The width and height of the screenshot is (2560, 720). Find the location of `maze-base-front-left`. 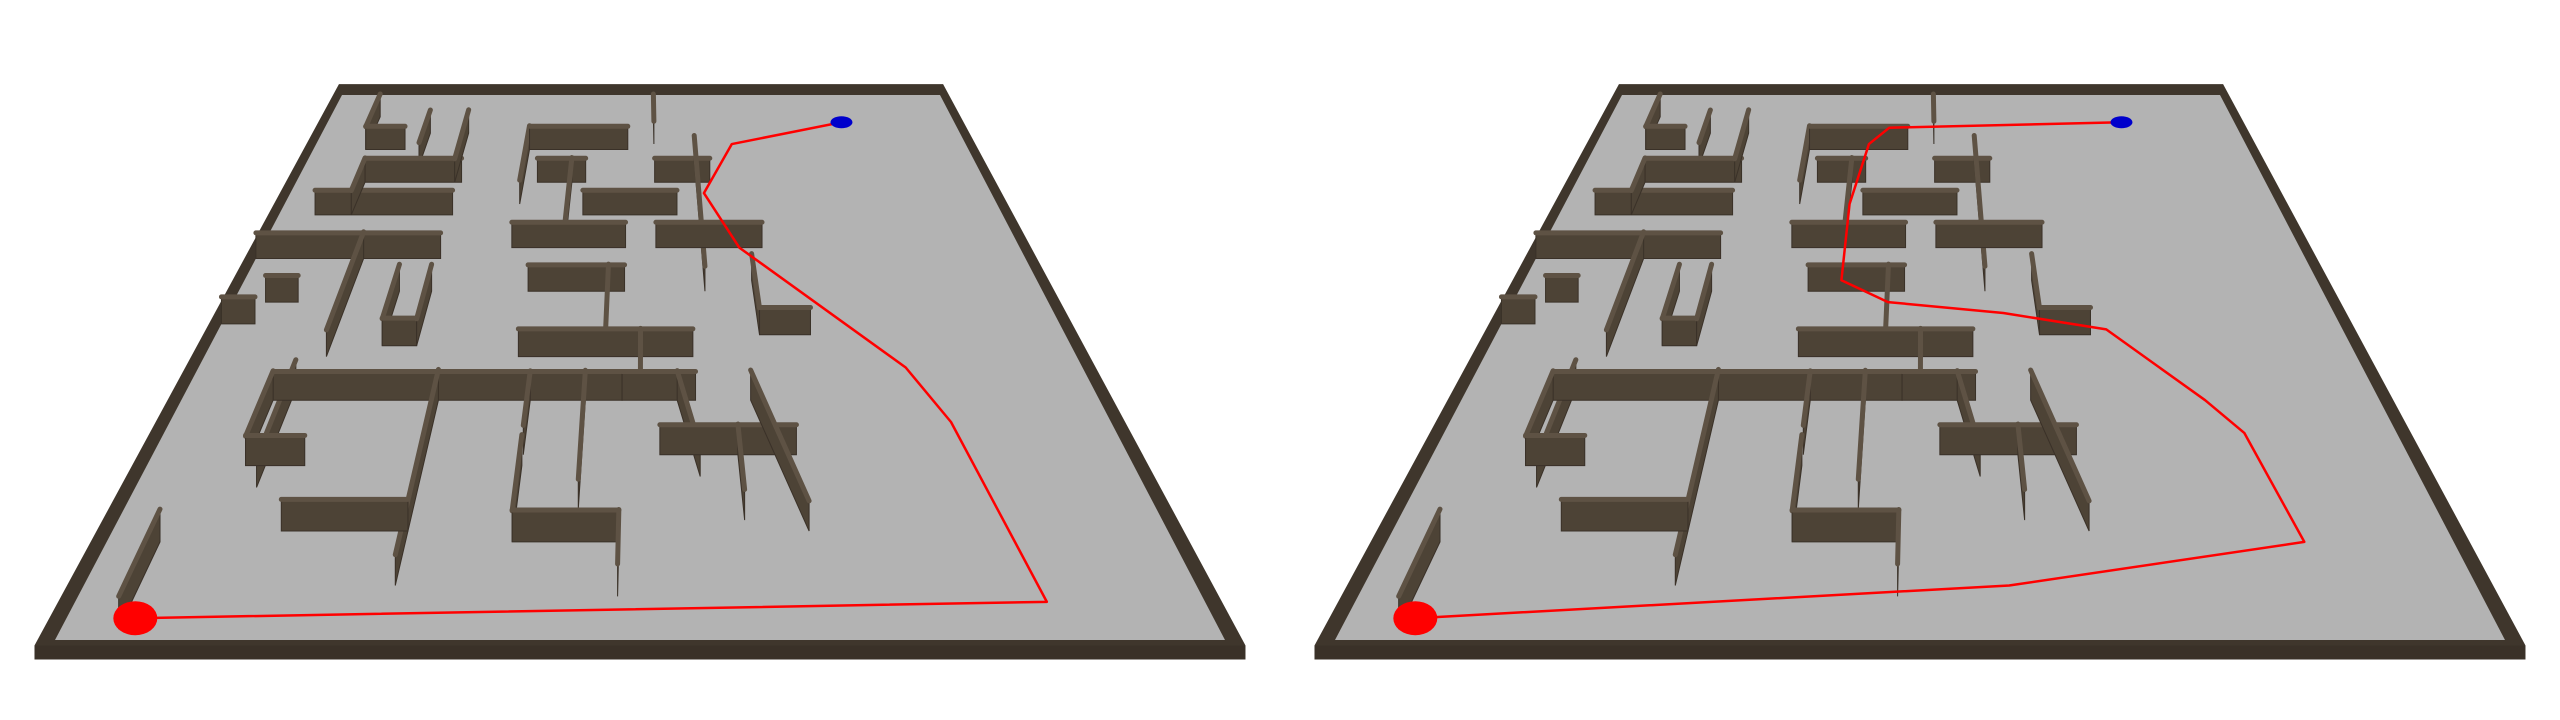

maze-base-front-left is located at coordinates (640, 652).